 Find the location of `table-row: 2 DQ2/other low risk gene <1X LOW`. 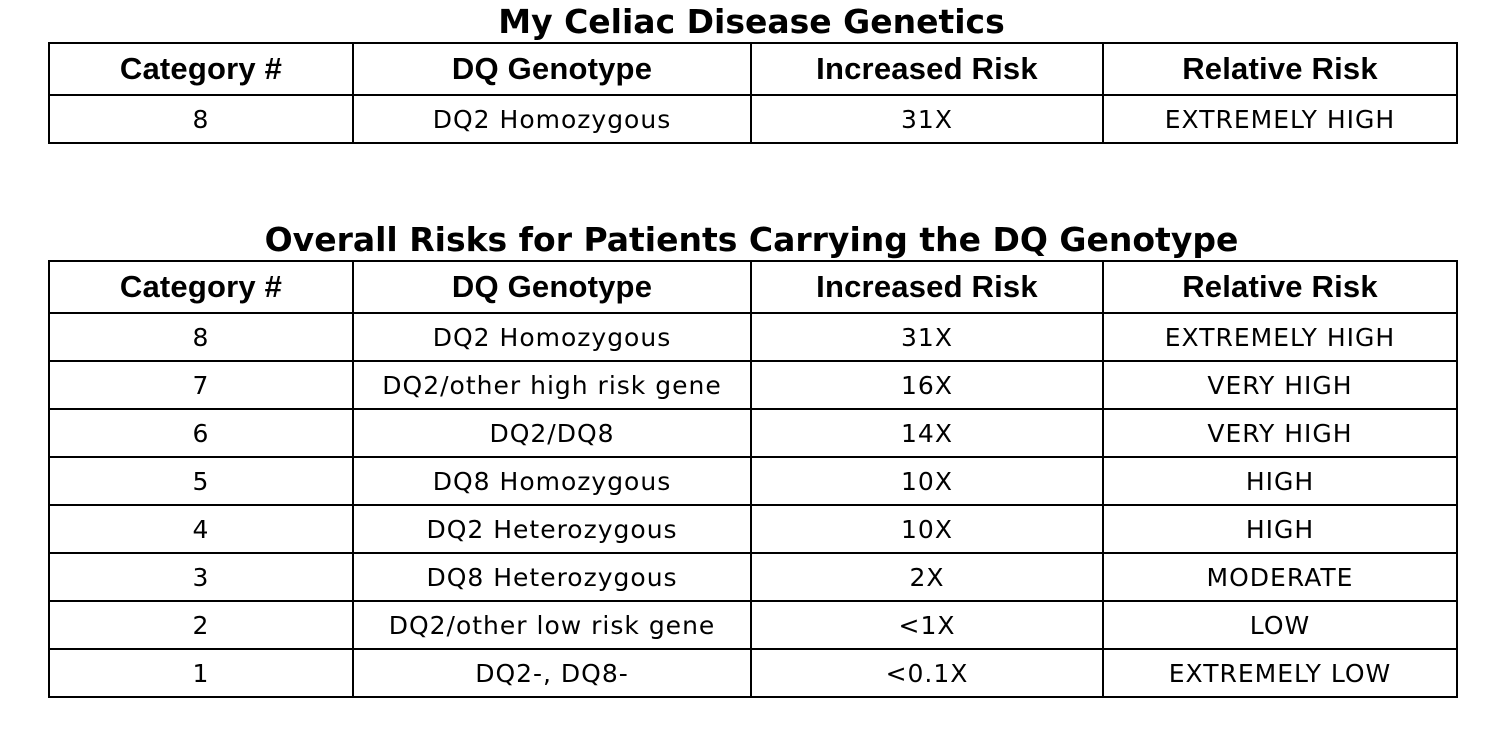

table-row: 2 DQ2/other low risk gene <1X LOW is located at coordinates (753, 625).